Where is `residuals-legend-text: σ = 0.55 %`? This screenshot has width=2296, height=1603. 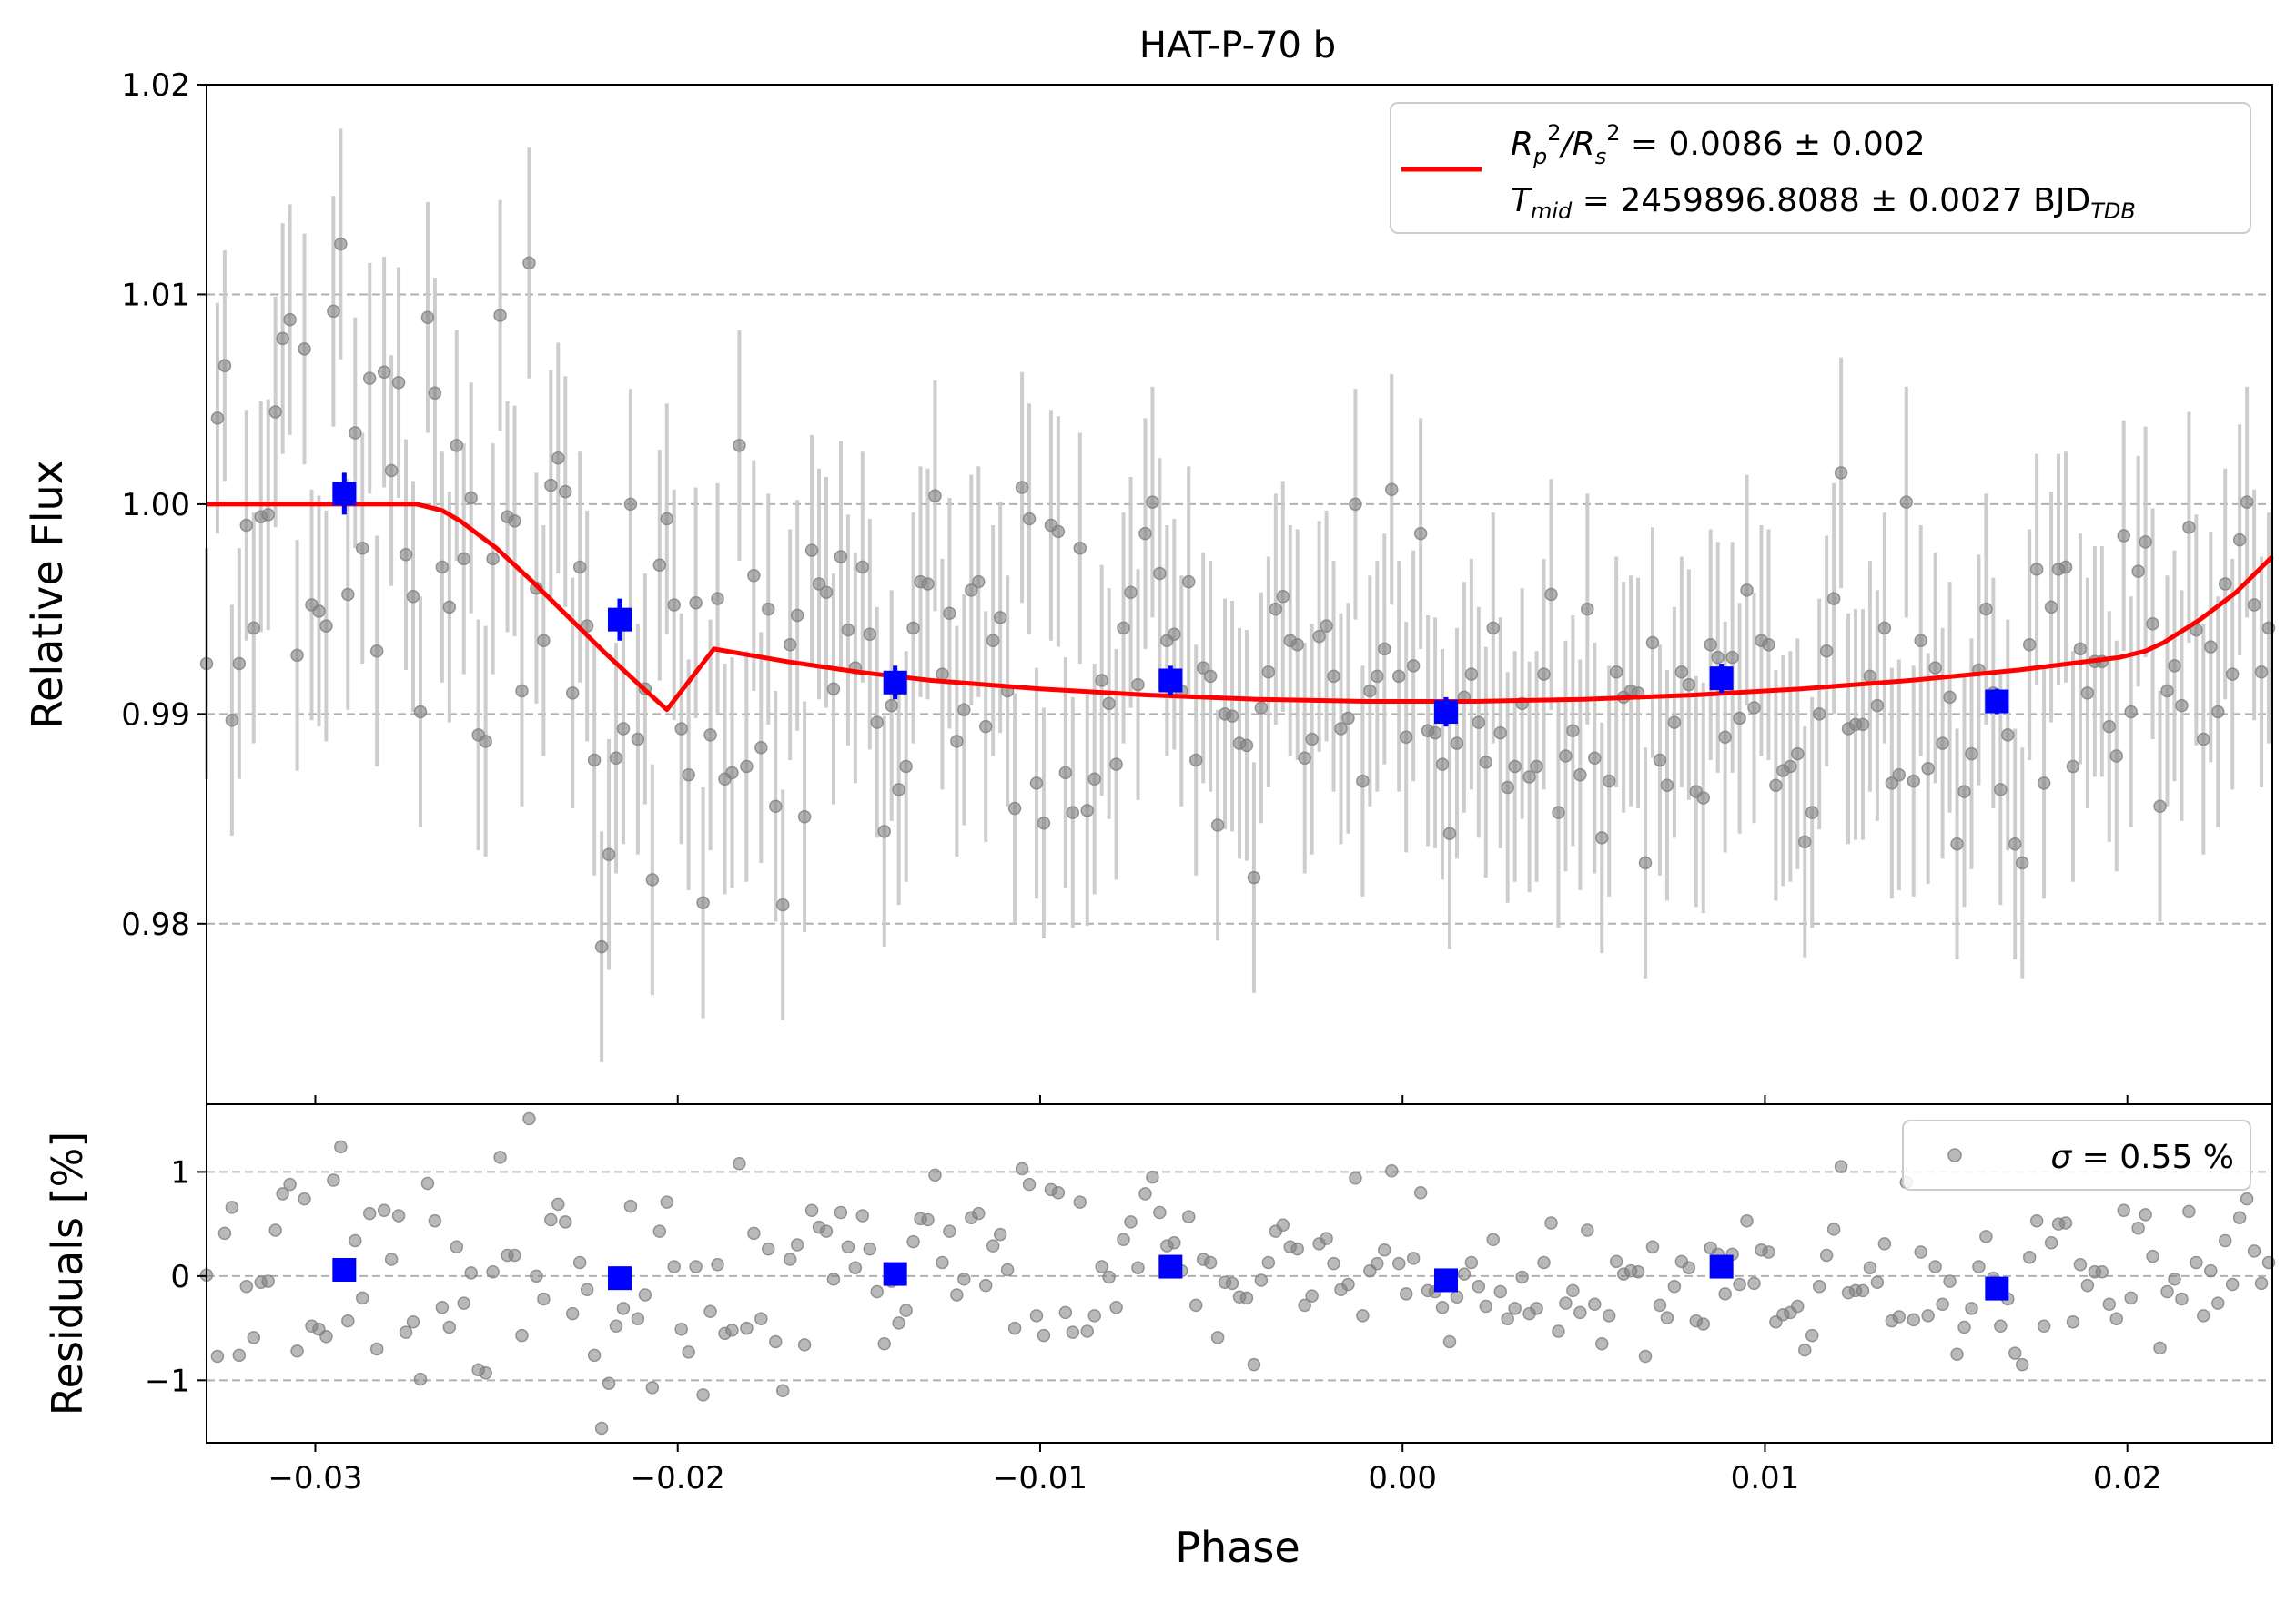
residuals-legend-text: σ = 0.55 % is located at coordinates (2142, 1157).